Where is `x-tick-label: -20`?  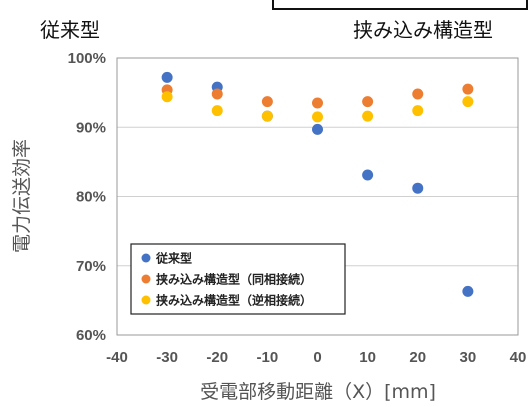
x-tick-label: -20 is located at coordinates (217, 357).